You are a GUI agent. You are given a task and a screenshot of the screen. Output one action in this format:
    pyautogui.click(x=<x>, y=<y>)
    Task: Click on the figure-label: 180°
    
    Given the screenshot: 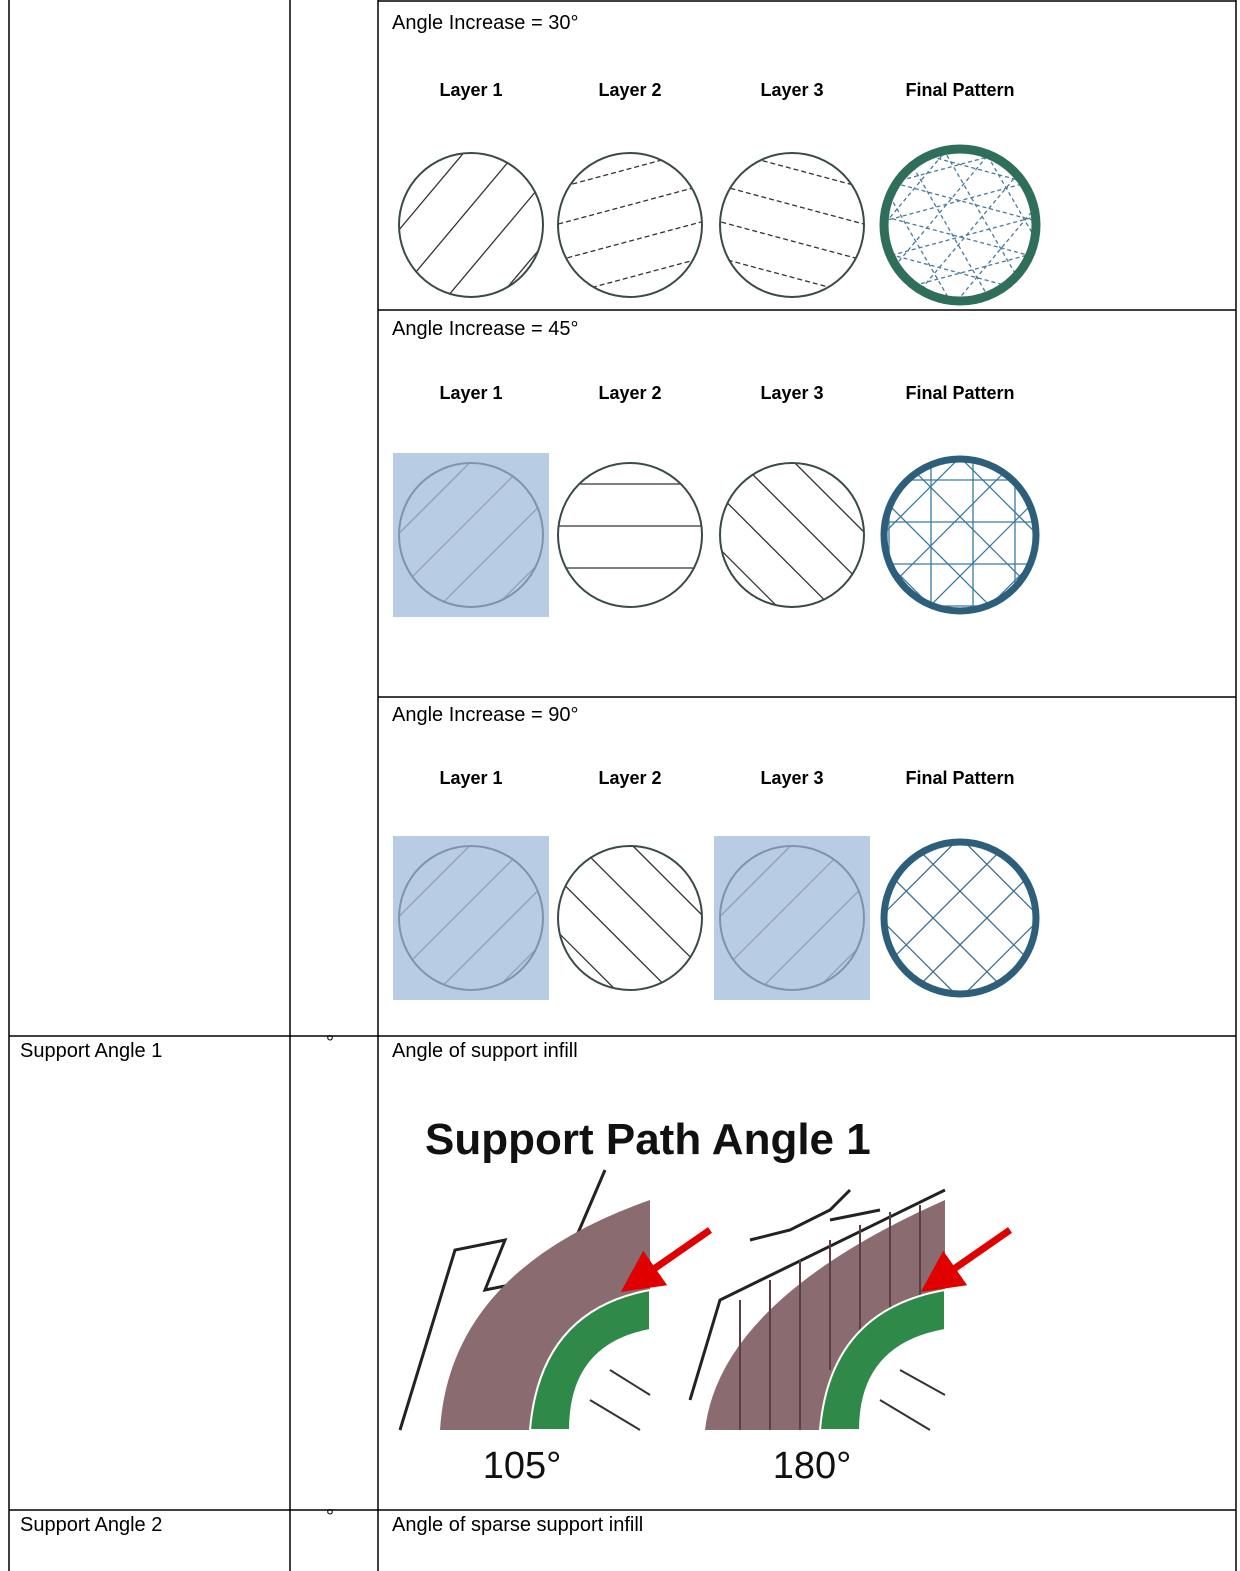 What is the action you would take?
    pyautogui.click(x=812, y=1466)
    